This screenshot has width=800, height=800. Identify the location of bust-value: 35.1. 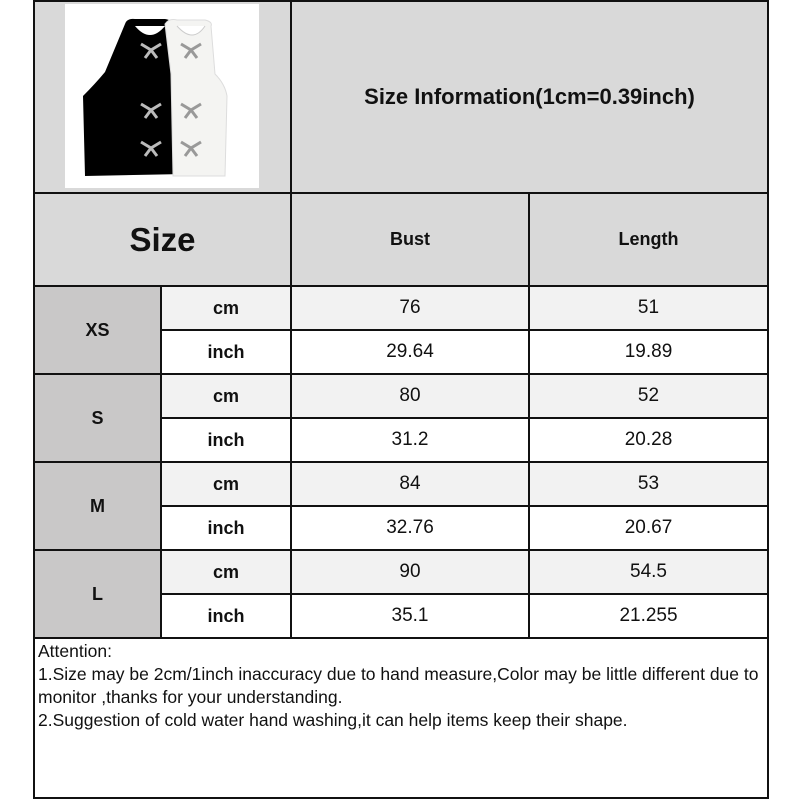
(410, 616).